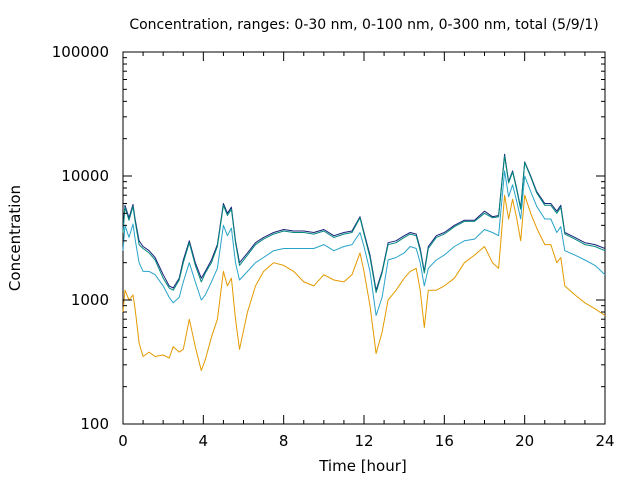 The height and width of the screenshot is (480, 640). What do you see at coordinates (204, 441) in the screenshot?
I see `x-tick-label: 4` at bounding box center [204, 441].